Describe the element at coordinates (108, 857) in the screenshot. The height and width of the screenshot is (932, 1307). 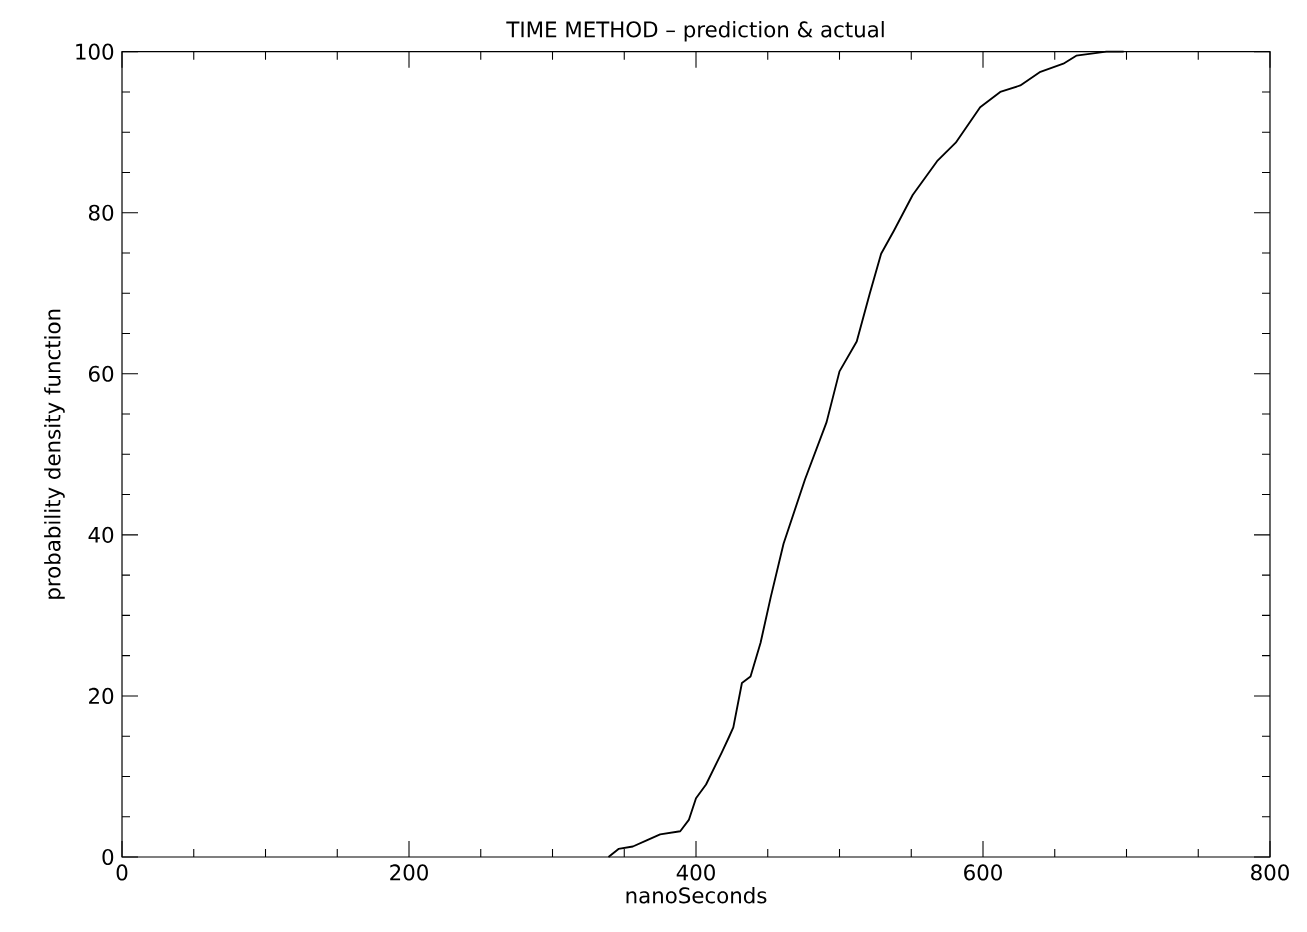
I see `y-tick-label: 0` at that location.